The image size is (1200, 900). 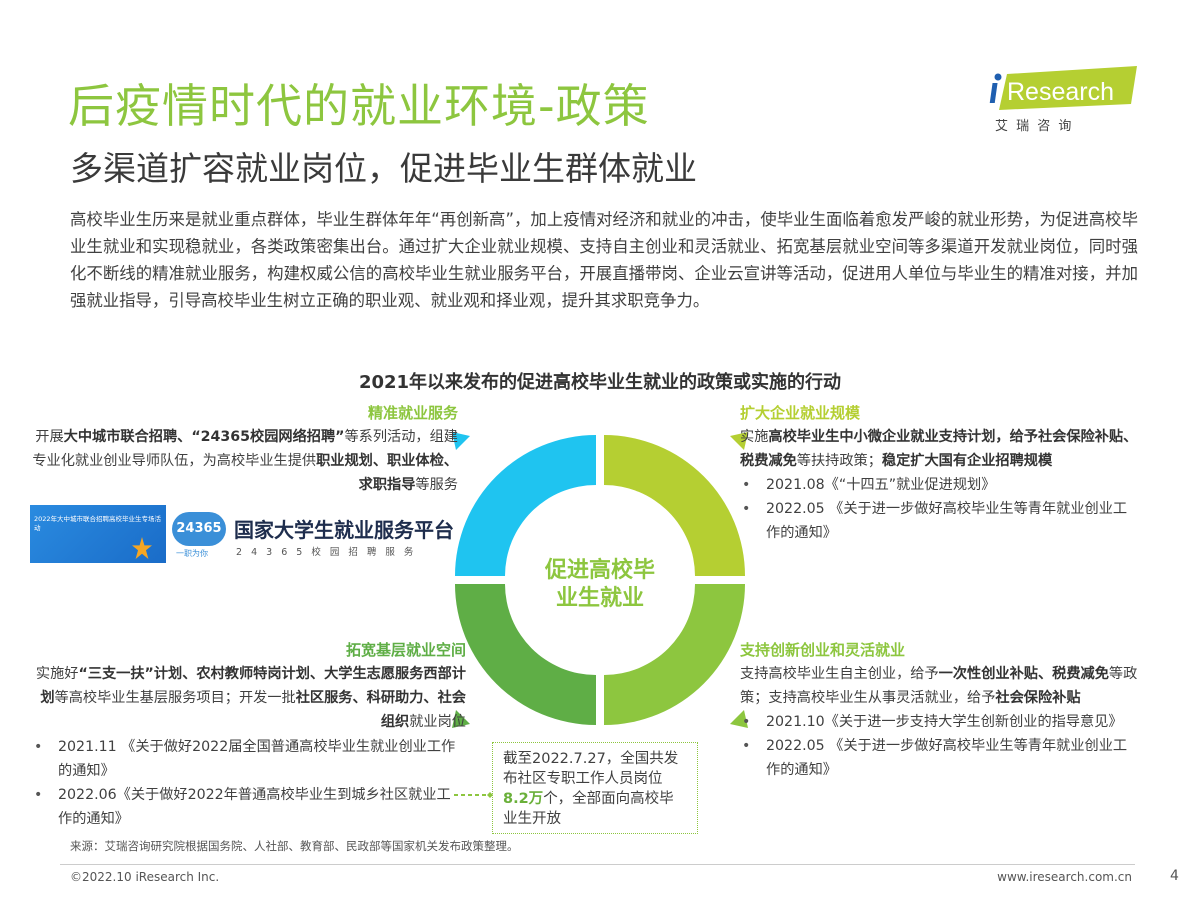 What do you see at coordinates (940, 485) in the screenshot?
I see `policy-item: 2021.08《“十四五”就业促进规划》` at bounding box center [940, 485].